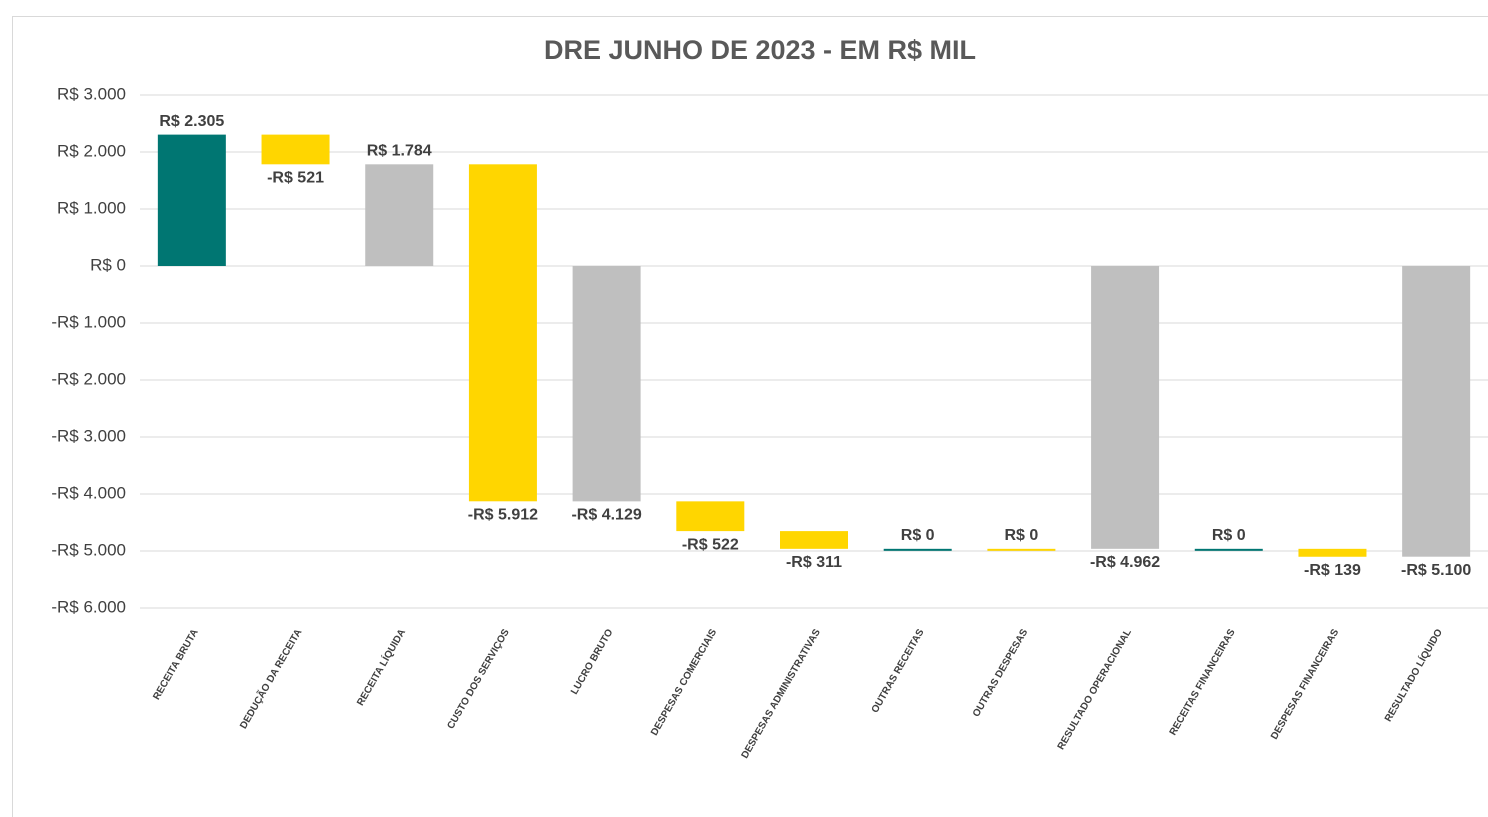  Describe the element at coordinates (1000, 673) in the screenshot. I see `x-tick-label: OUTRAS DESPESAS` at that location.